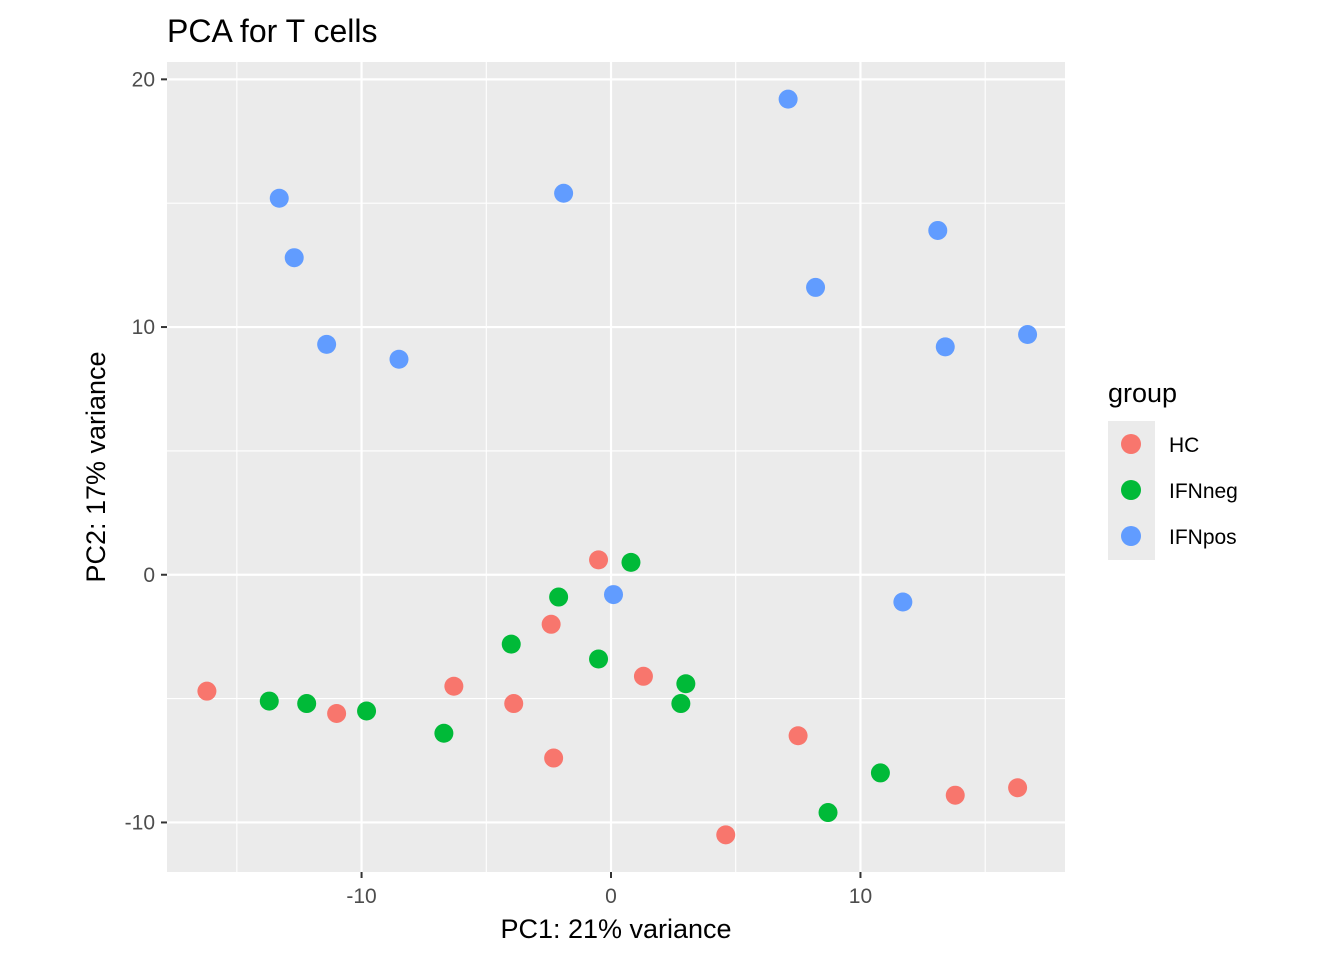  I want to click on y-tick-label: 20, so click(143, 79).